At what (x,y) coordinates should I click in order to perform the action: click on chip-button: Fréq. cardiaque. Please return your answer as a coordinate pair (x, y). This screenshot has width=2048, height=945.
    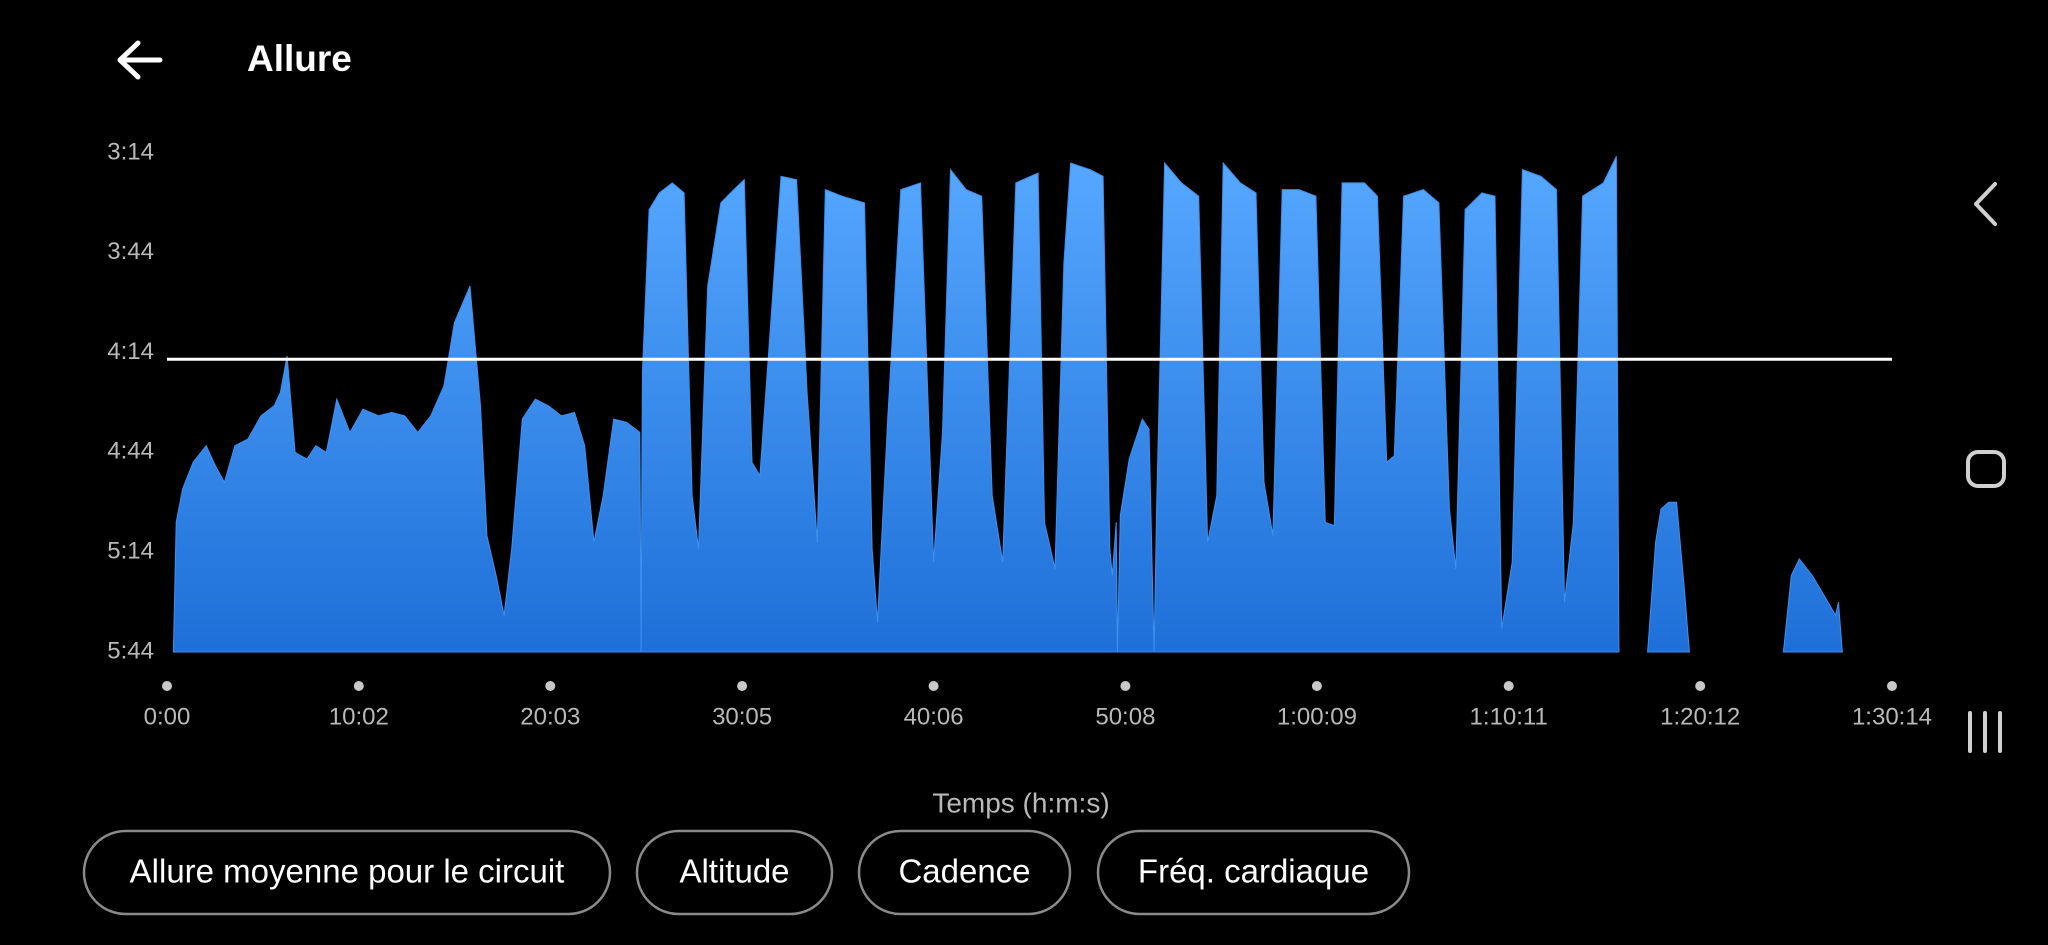
    Looking at the image, I should click on (1253, 872).